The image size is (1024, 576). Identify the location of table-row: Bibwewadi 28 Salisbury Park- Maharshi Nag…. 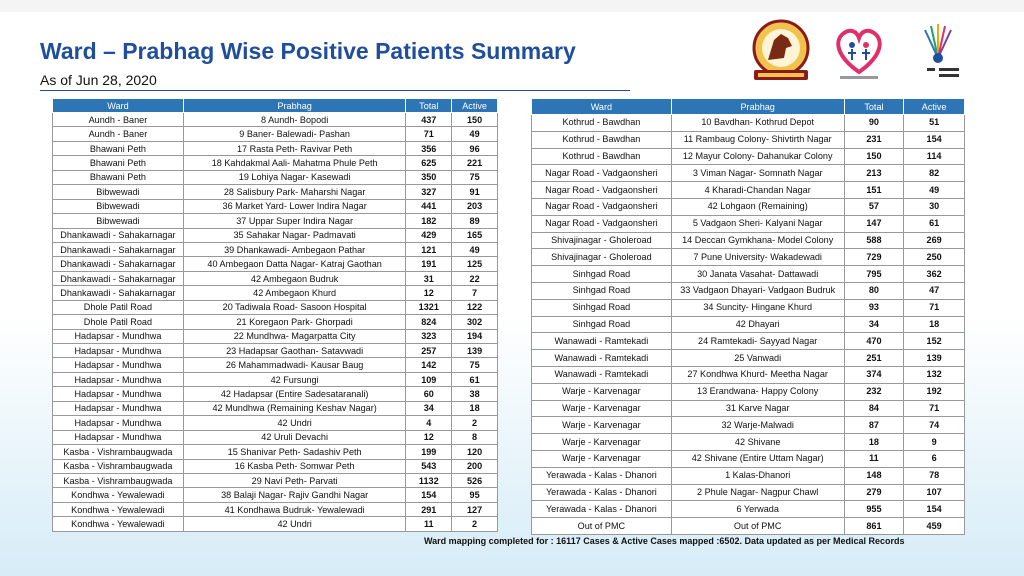
(275, 192).